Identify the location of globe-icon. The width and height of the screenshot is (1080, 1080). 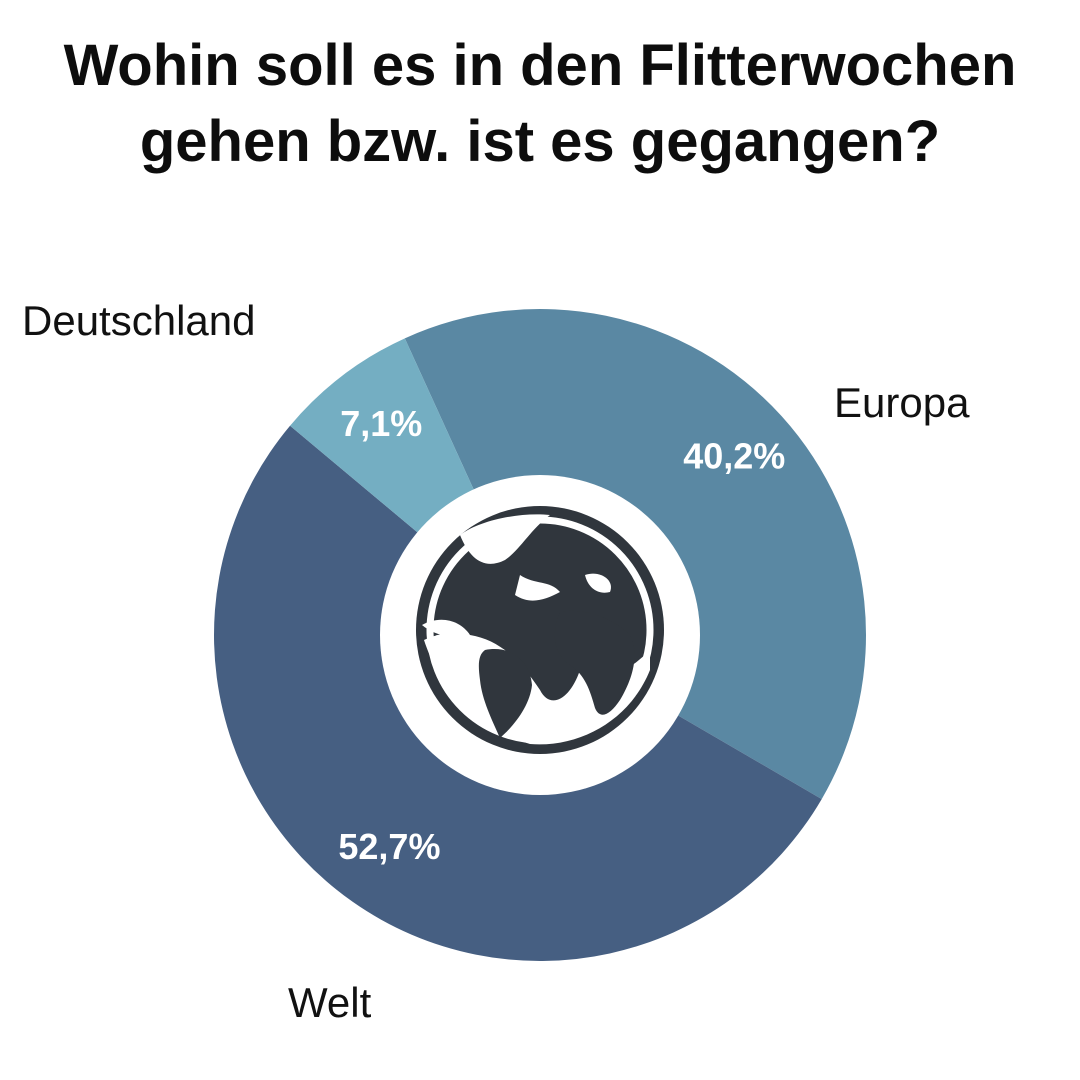
(540, 630).